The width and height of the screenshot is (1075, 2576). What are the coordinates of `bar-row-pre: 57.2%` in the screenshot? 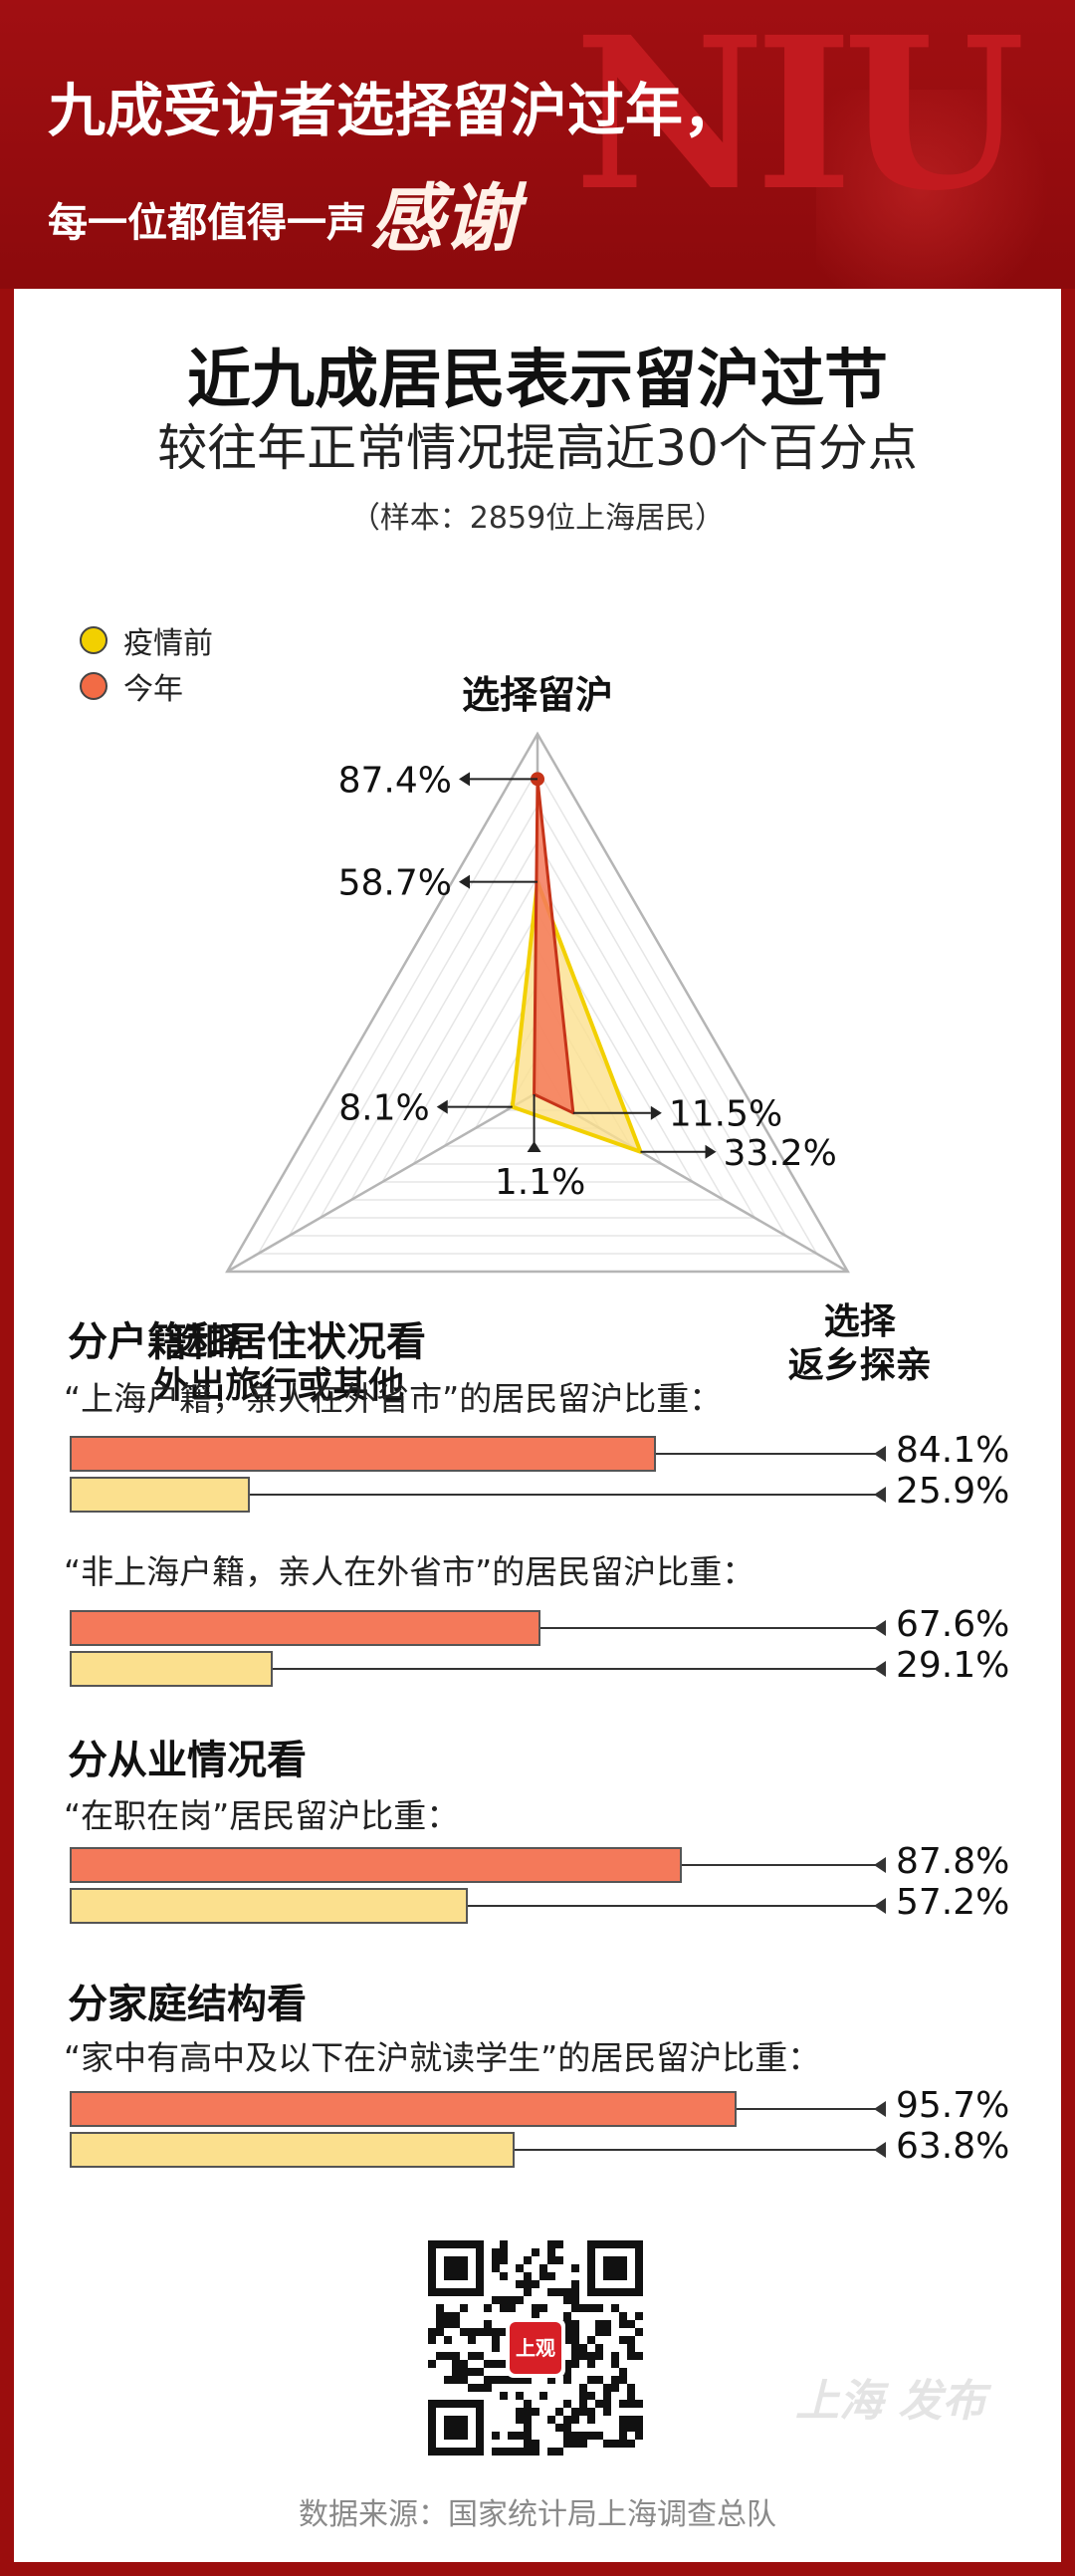 It's located at (539, 1903).